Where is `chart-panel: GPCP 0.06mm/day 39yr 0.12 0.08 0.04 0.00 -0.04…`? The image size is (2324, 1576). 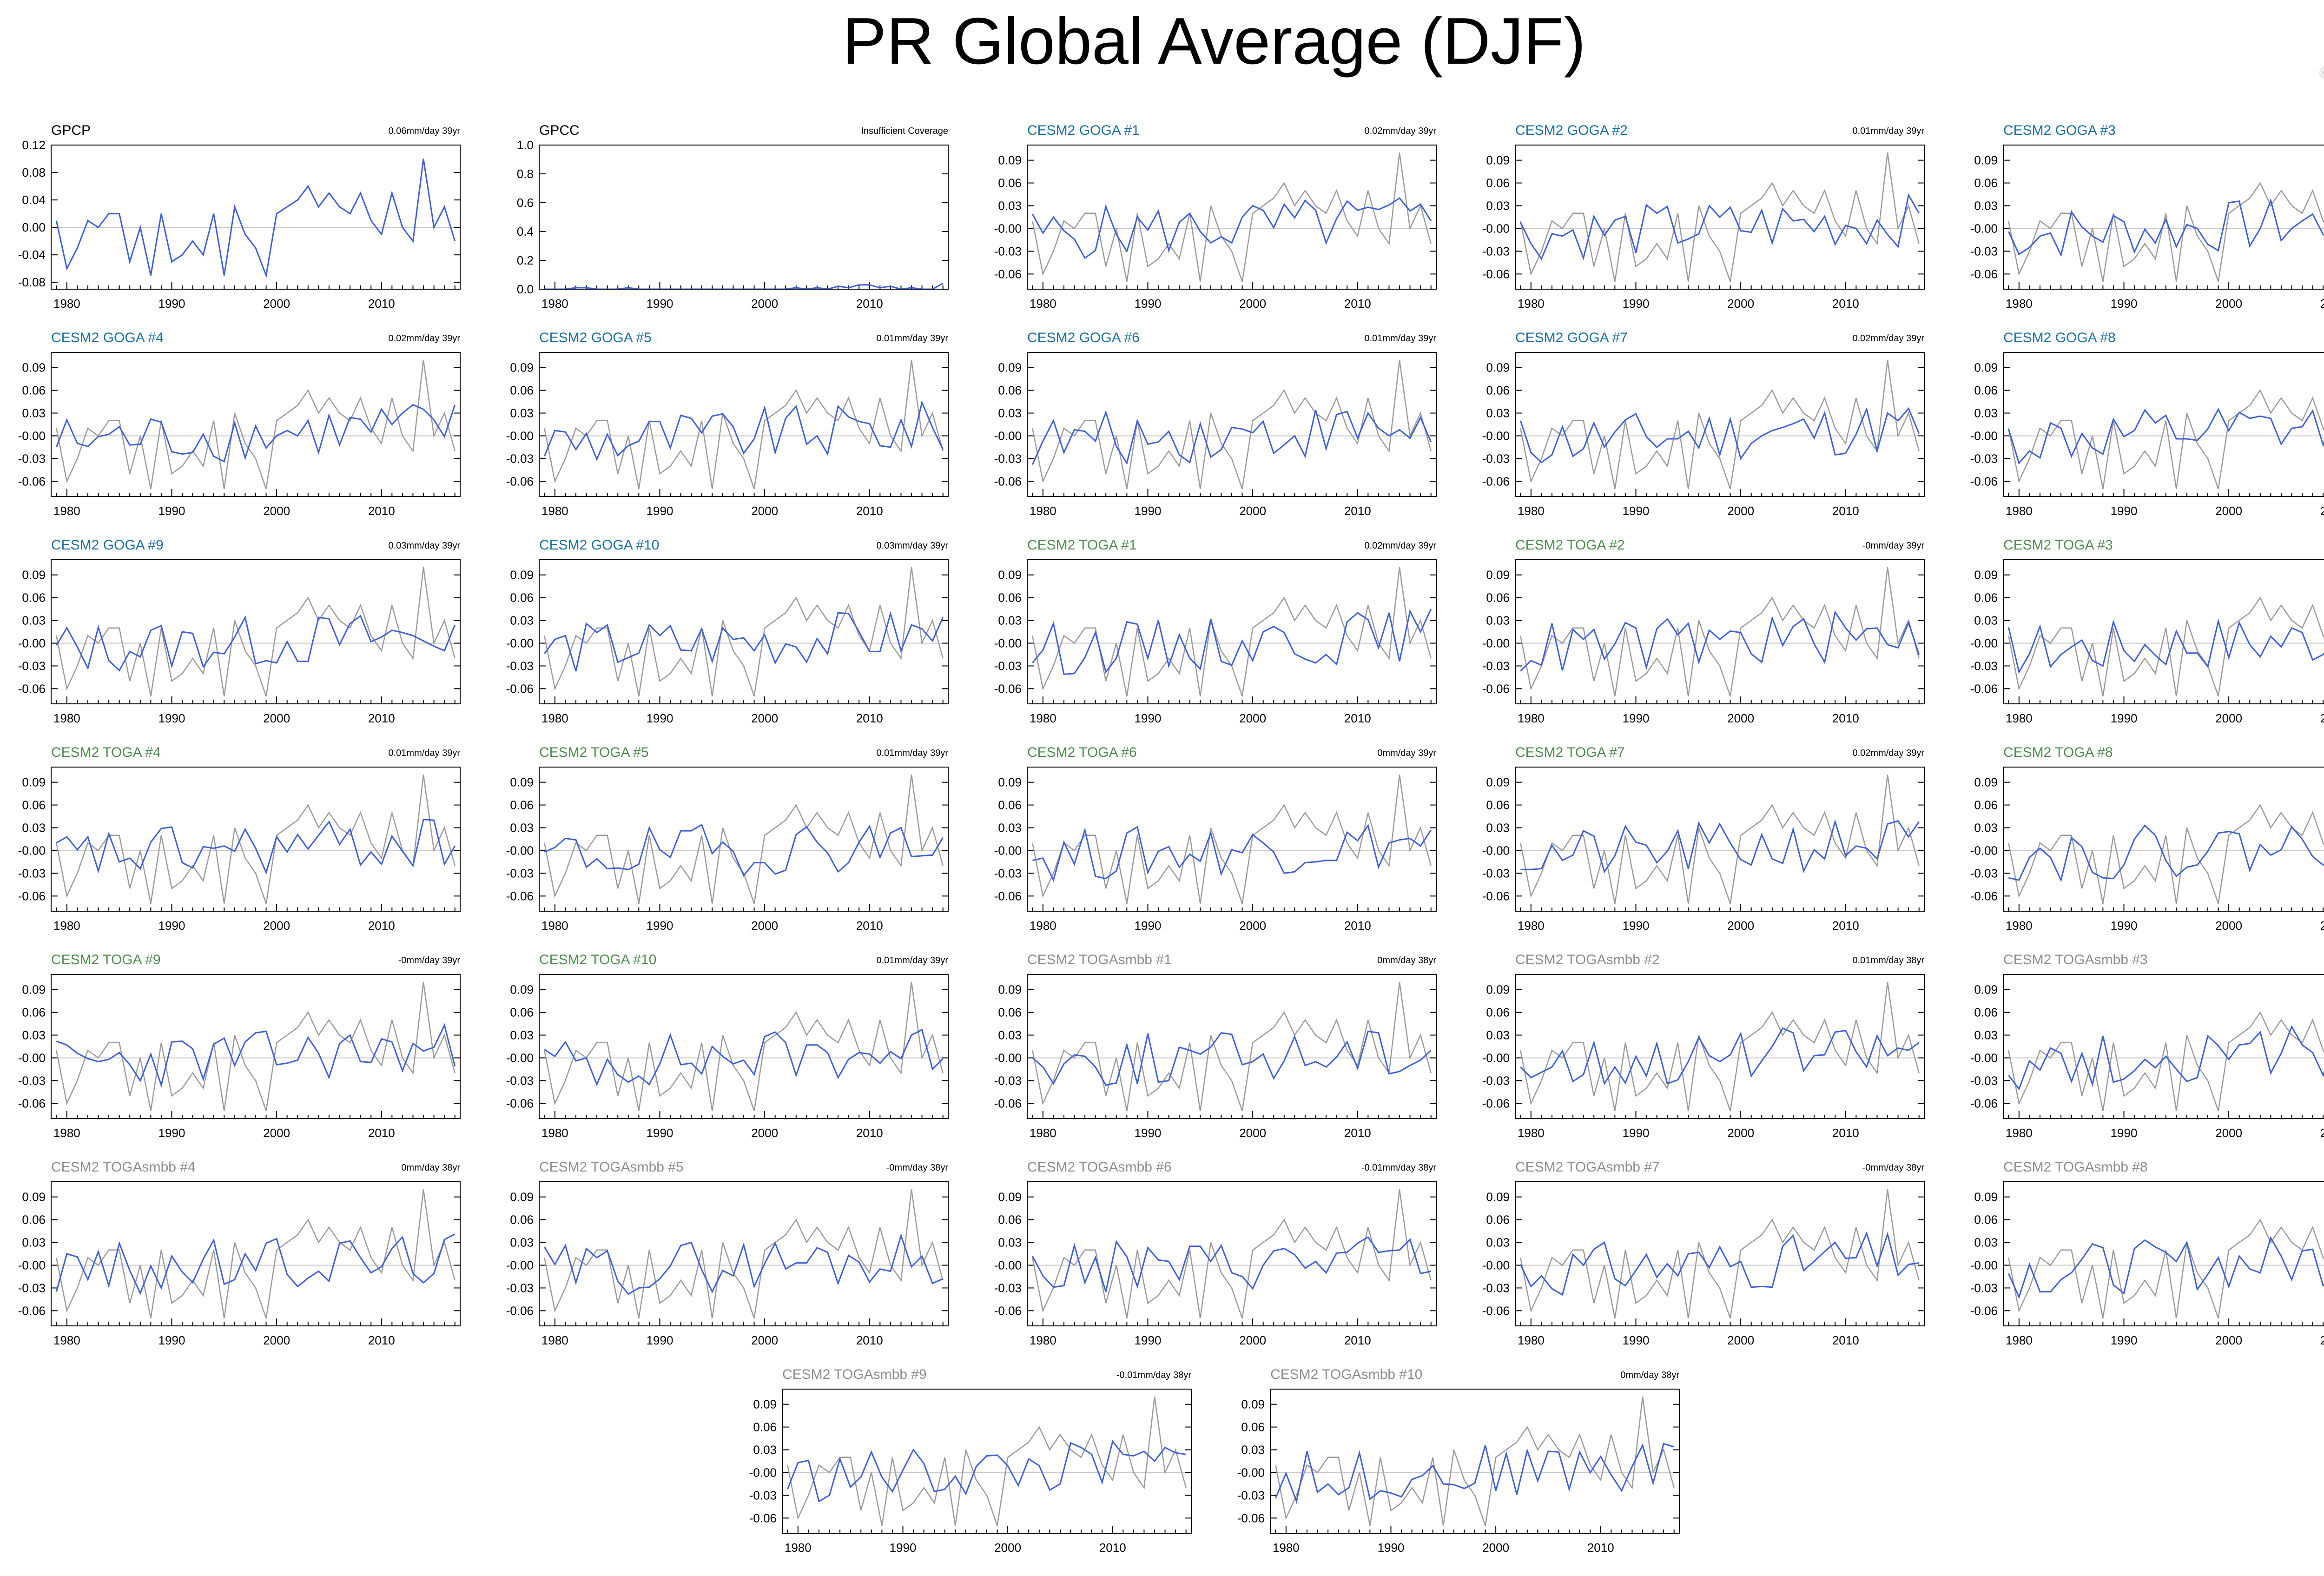 chart-panel: GPCP 0.06mm/day 39yr 0.12 0.08 0.04 0.00 -0.04… is located at coordinates (239, 217).